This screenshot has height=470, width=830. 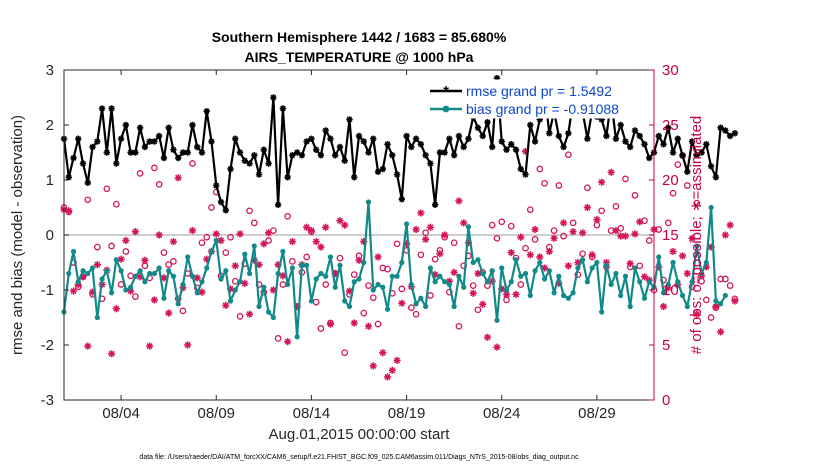 What do you see at coordinates (17, 235) in the screenshot?
I see `y-axis-label: rmse and bias (model - observation)` at bounding box center [17, 235].